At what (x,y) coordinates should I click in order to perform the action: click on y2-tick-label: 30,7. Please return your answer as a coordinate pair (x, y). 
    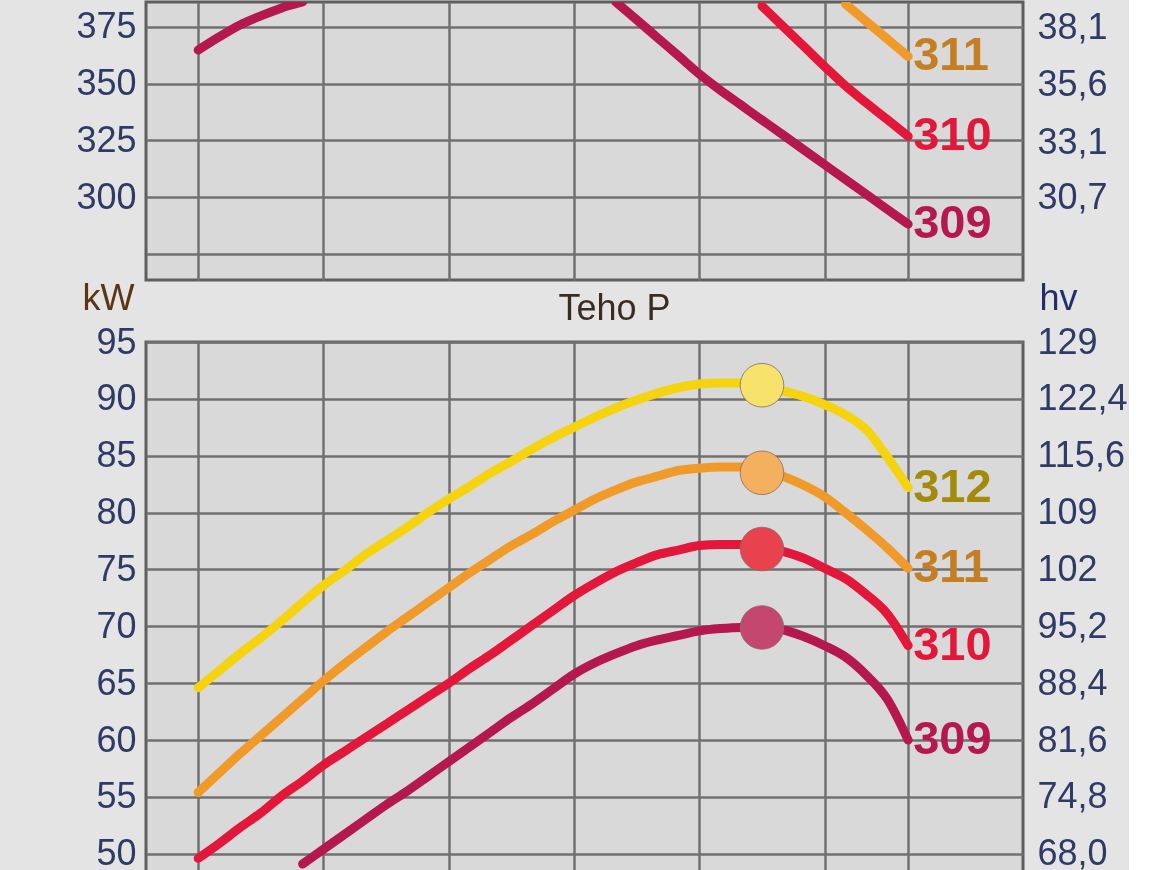
    Looking at the image, I should click on (1072, 196).